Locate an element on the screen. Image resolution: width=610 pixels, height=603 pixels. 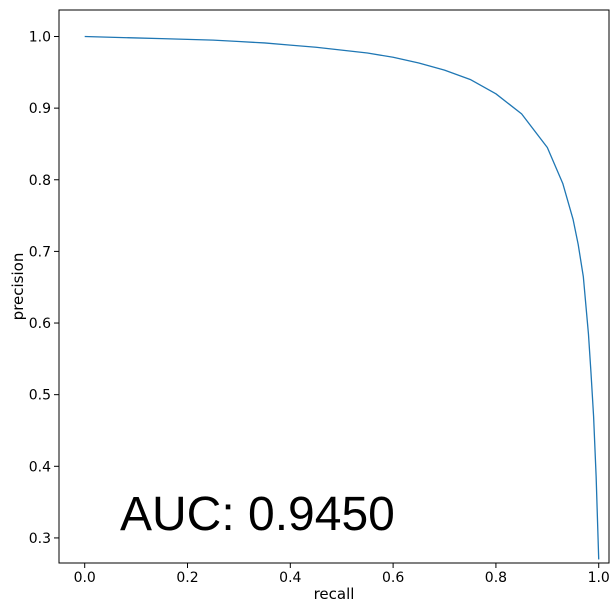
y-tick-label: 0.5 is located at coordinates (40, 396).